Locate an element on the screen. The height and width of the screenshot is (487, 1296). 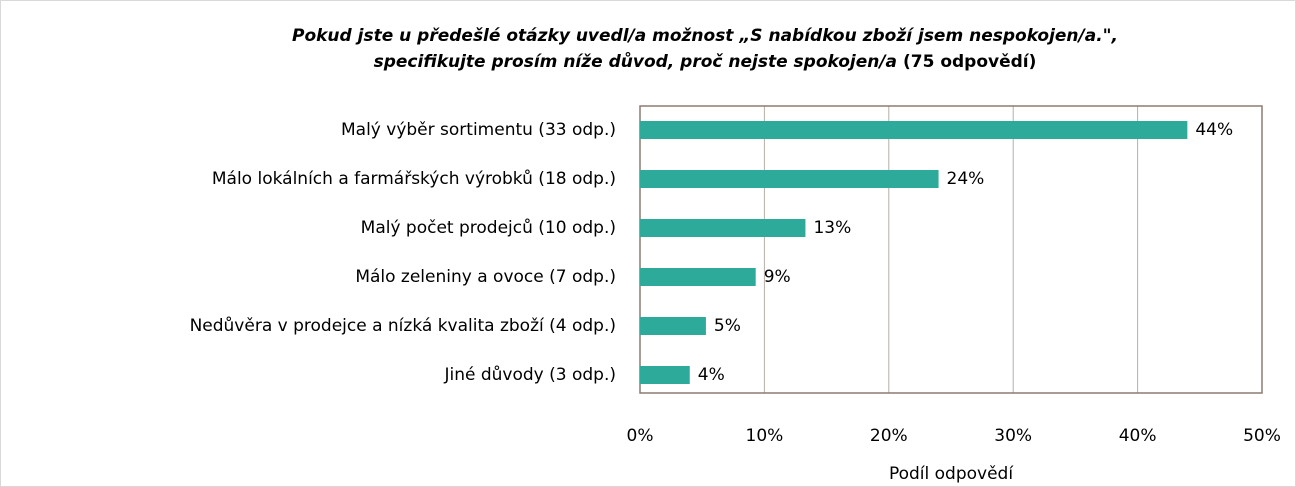
x-tick-label: 40% is located at coordinates (1138, 436).